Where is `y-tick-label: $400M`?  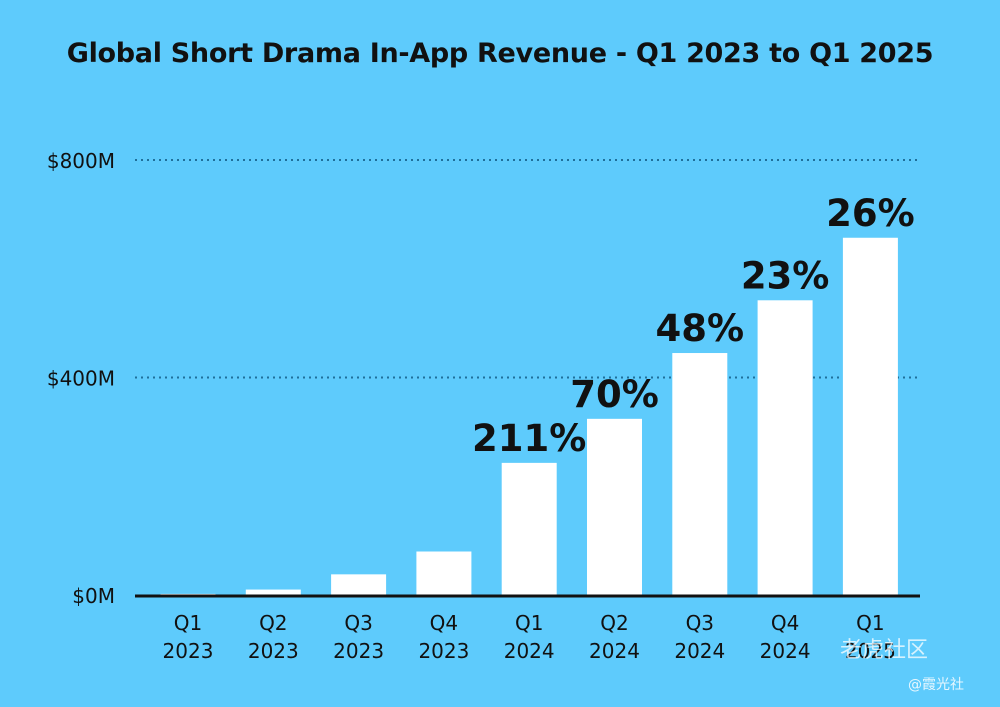 y-tick-label: $400M is located at coordinates (81, 379).